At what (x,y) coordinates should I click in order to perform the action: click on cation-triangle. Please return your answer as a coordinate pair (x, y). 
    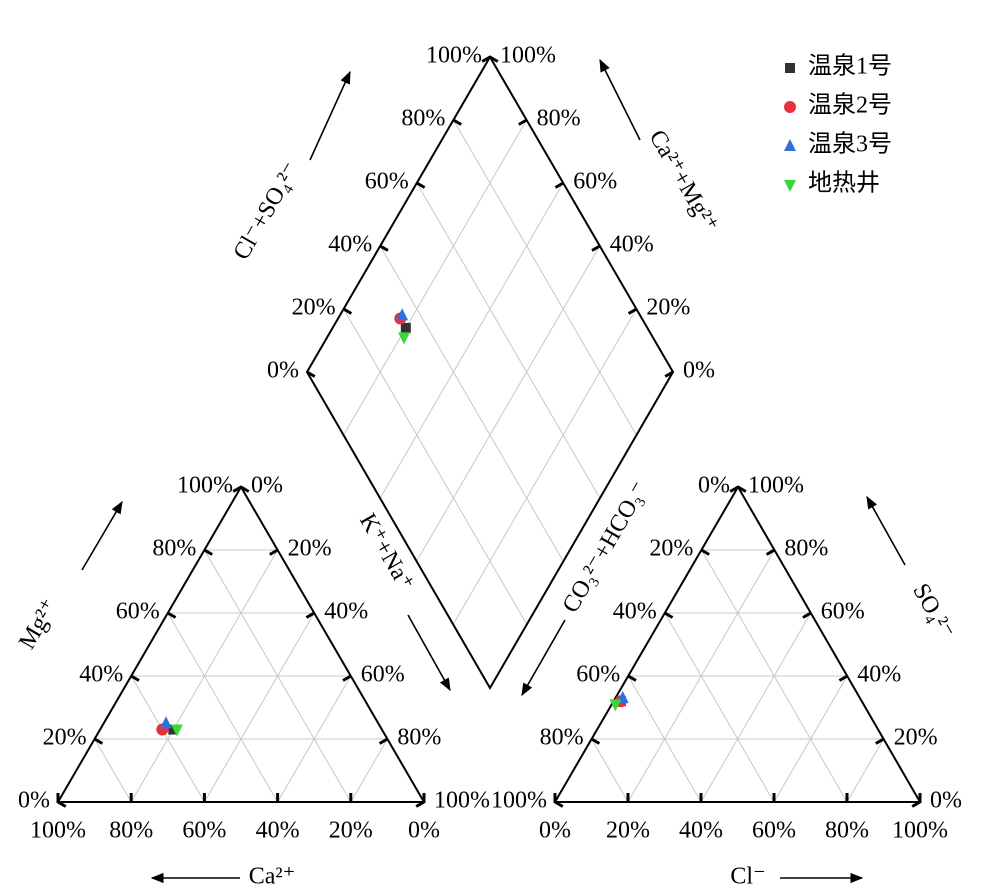
    Looking at the image, I should click on (241, 644).